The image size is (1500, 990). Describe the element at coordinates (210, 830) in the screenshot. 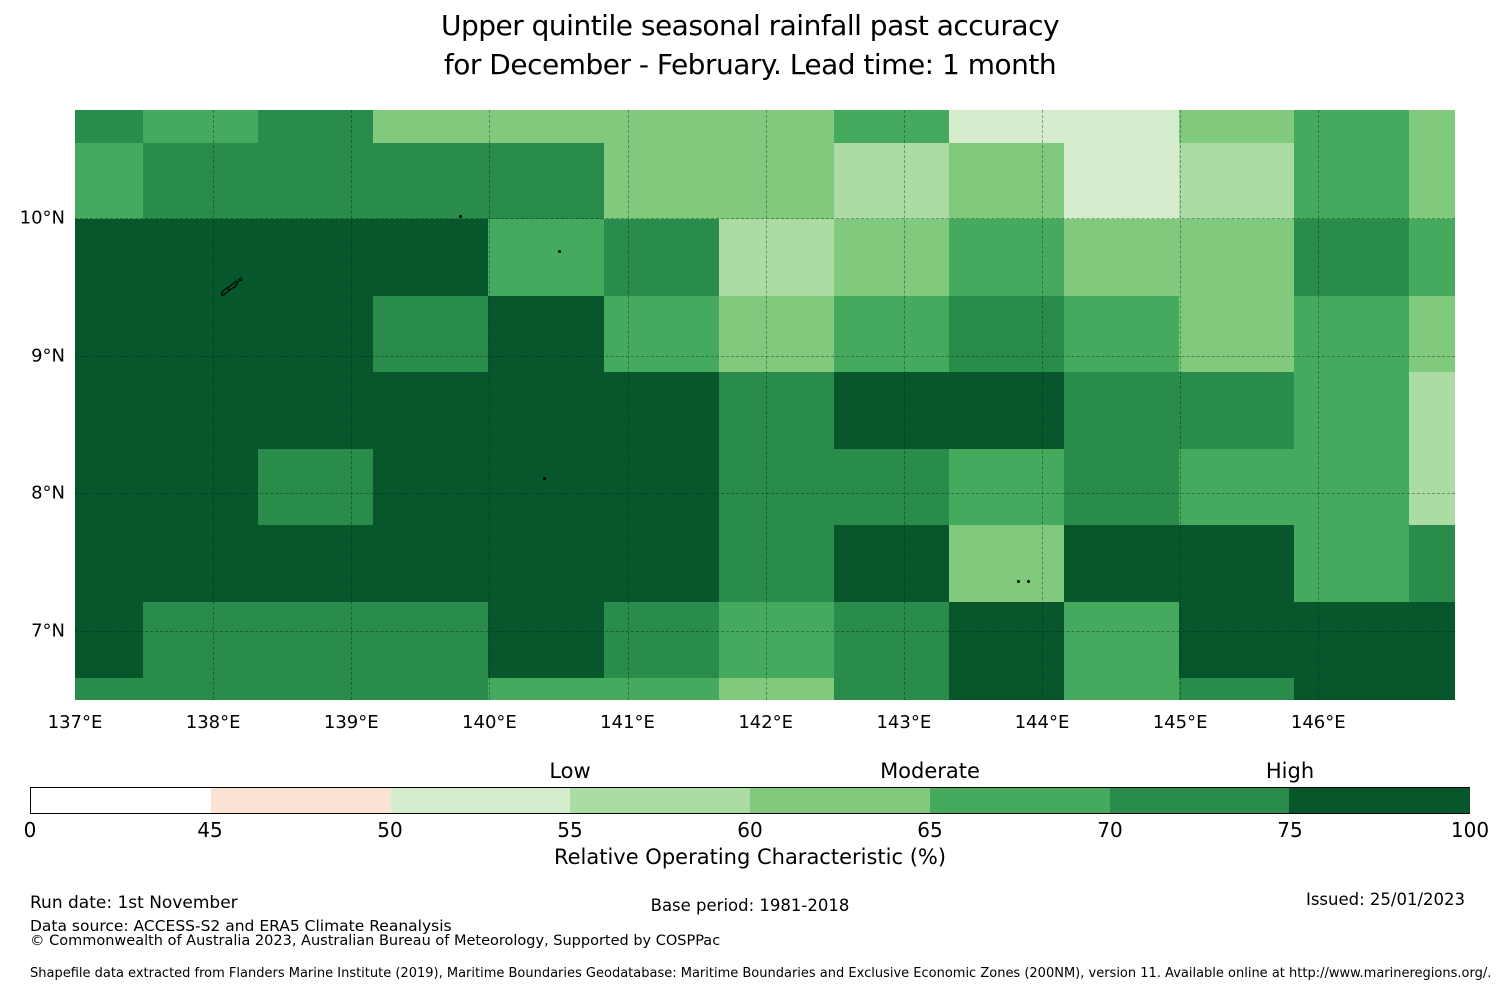

I see `colorbar-tick-label: 45` at that location.